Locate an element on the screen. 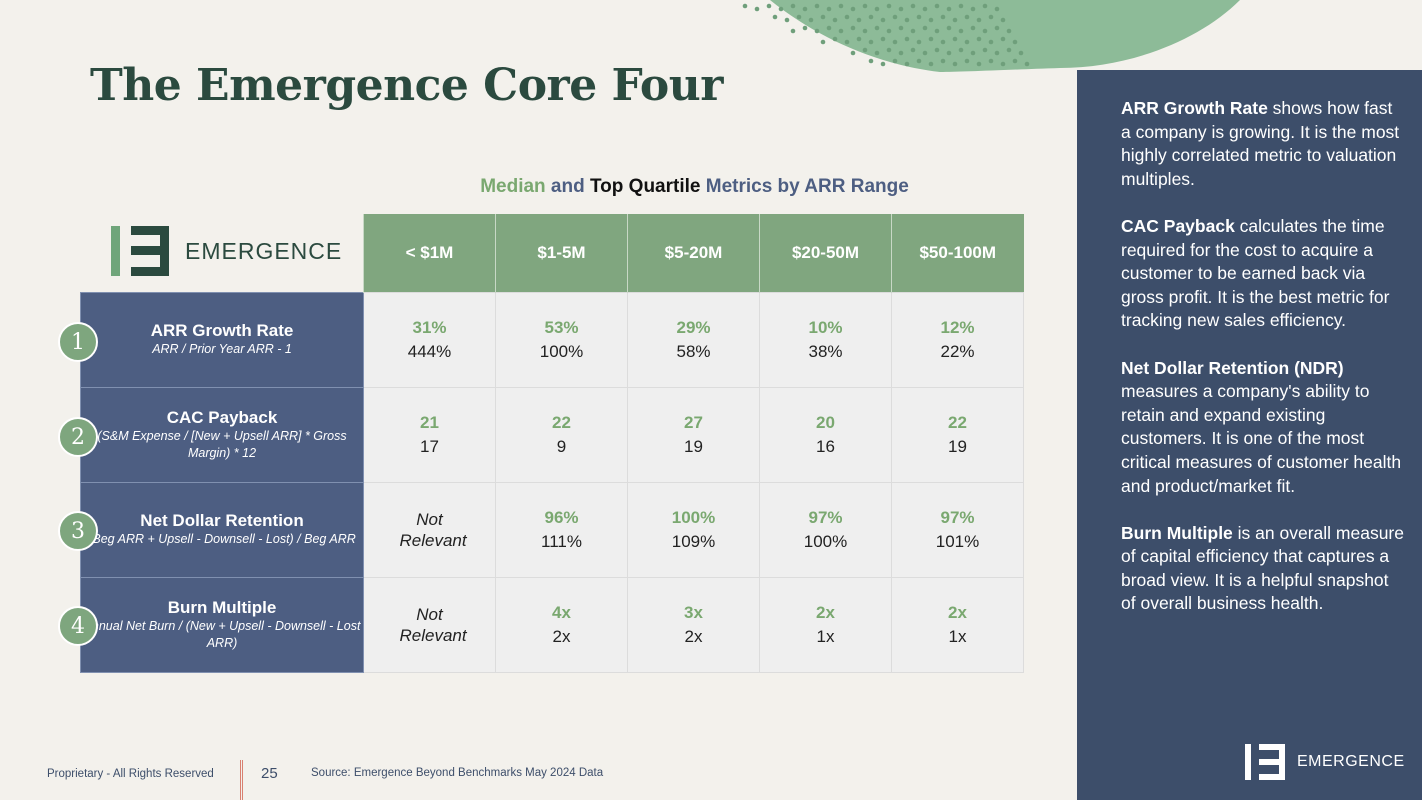 The width and height of the screenshot is (1422, 800). table-cell: 31% 444% is located at coordinates (429, 339).